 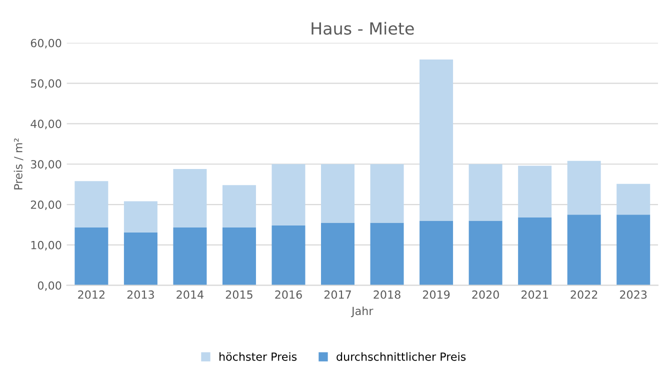 I want to click on x-tick-label: 2012, so click(x=91, y=294).